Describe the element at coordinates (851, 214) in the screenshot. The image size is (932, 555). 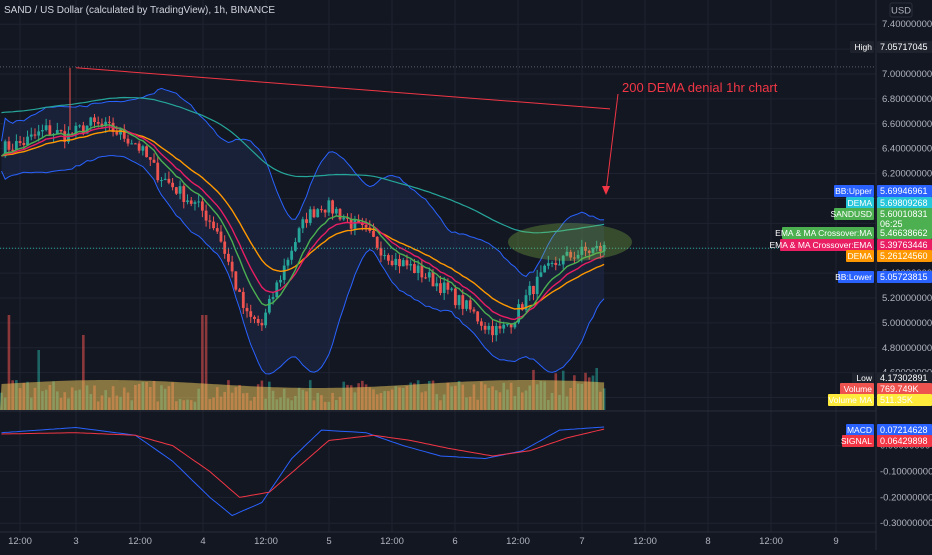
I see `tag-name-label: SANDUSD` at that location.